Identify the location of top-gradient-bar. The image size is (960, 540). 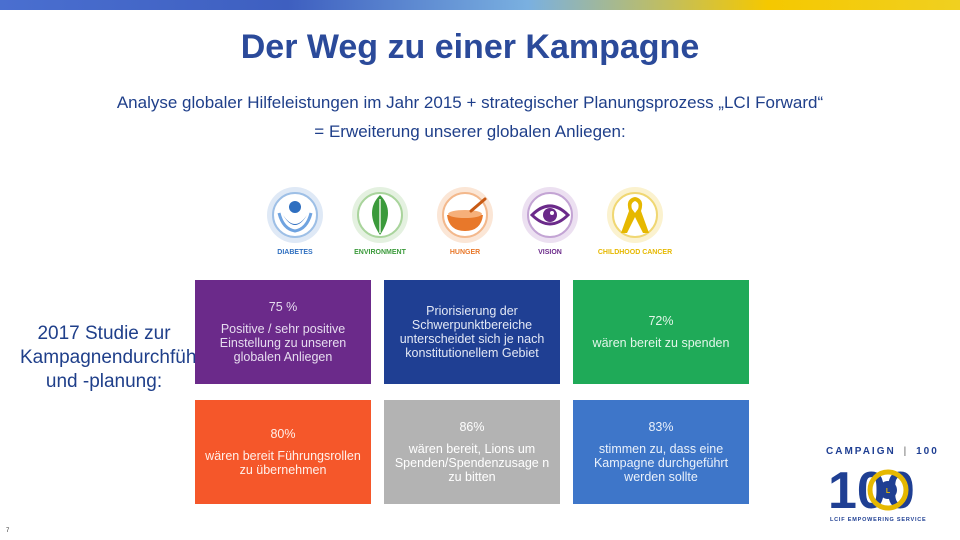
(480, 5).